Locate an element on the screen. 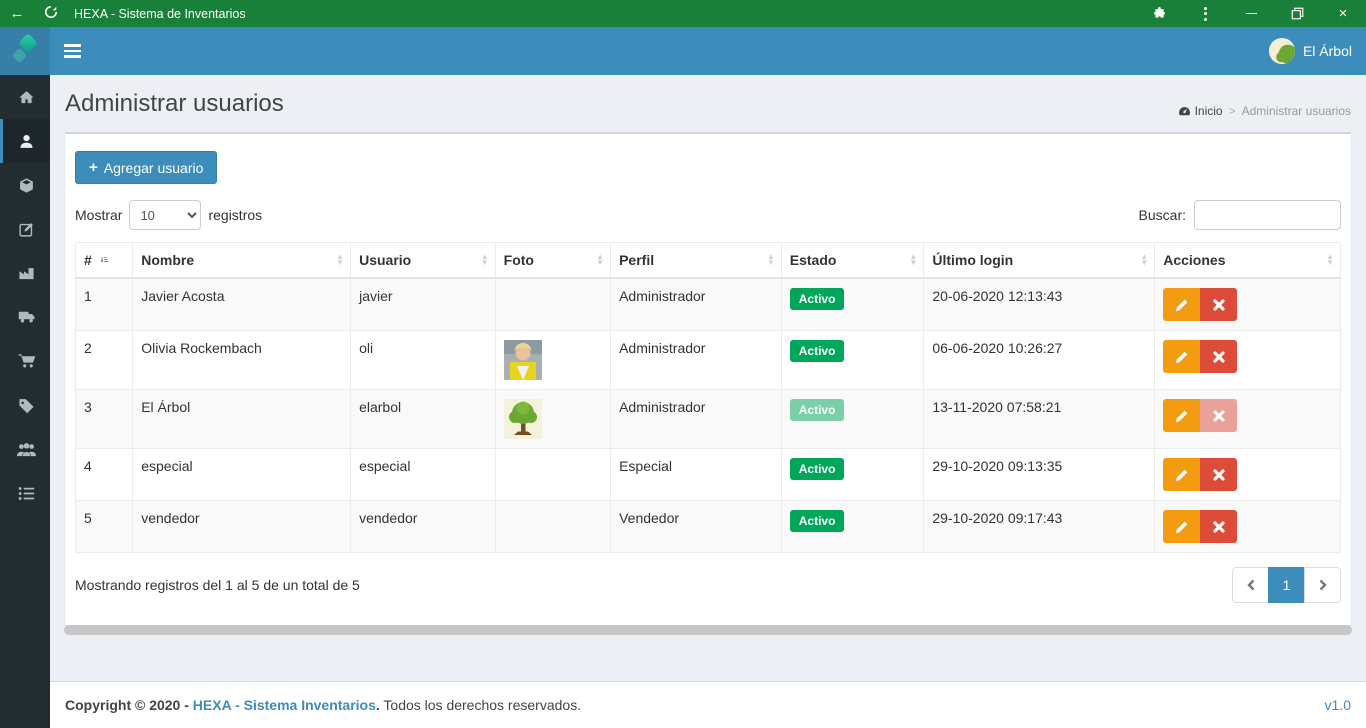 This screenshot has height=728, width=1366. truck-icon is located at coordinates (26, 317).